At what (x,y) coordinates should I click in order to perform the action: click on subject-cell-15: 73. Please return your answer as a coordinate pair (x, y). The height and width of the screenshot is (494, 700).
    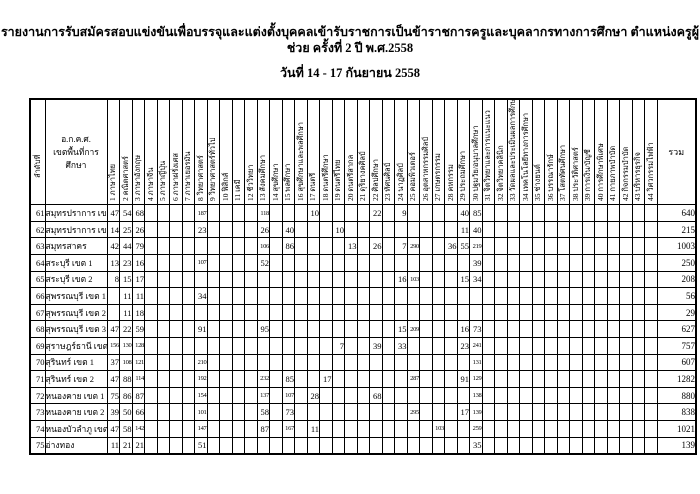
    Looking at the image, I should click on (288, 412).